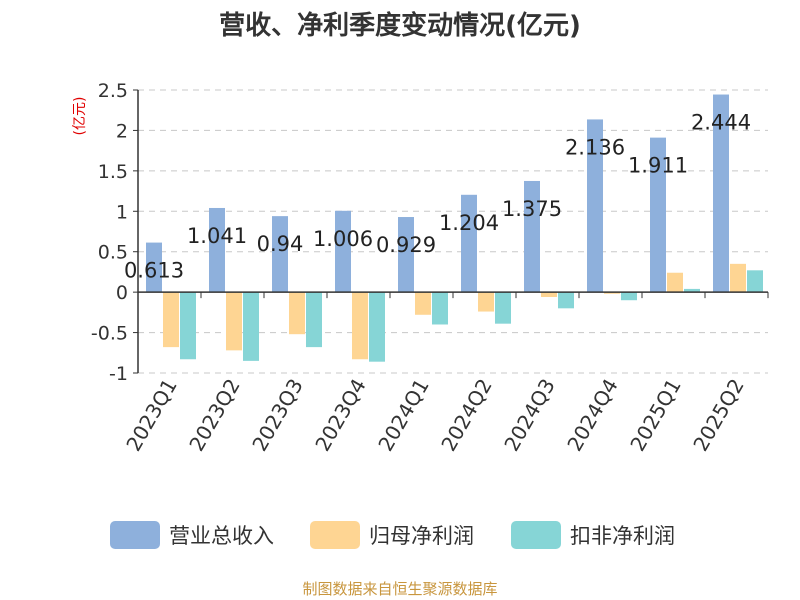 The width and height of the screenshot is (800, 600). What do you see at coordinates (532, 236) in the screenshot?
I see `bar-1-2024Q3` at bounding box center [532, 236].